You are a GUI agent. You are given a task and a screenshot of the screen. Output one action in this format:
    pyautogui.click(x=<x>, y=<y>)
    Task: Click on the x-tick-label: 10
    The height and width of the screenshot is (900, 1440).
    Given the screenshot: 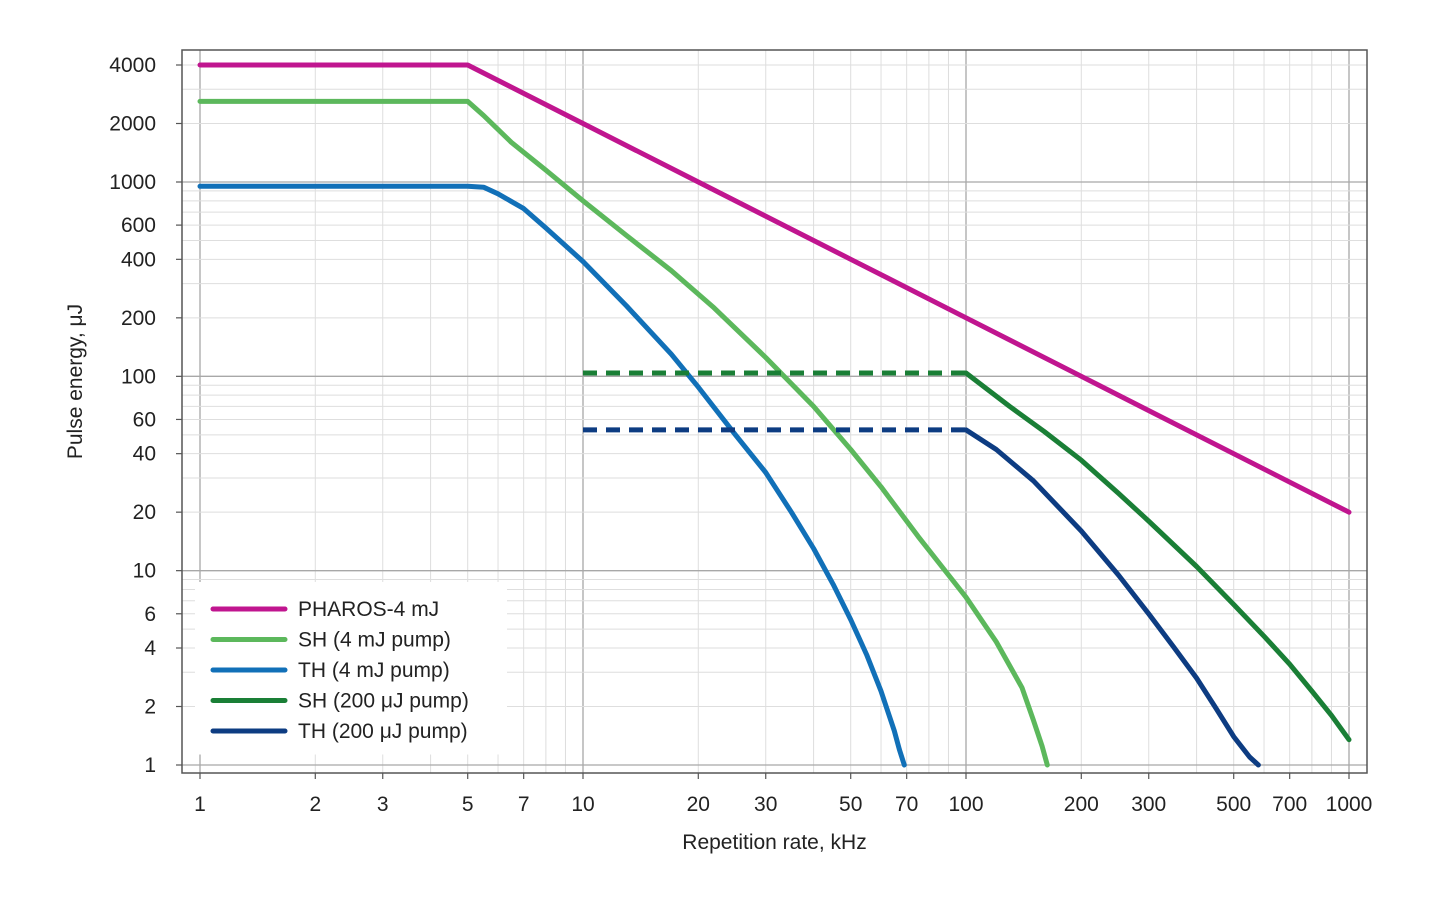 What is the action you would take?
    pyautogui.click(x=582, y=804)
    